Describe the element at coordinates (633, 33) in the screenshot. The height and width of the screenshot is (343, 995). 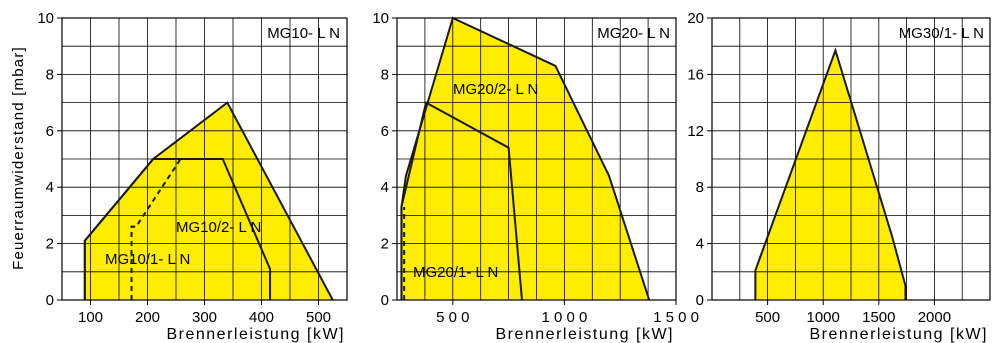
I see `panel-title: MG20- L N` at that location.